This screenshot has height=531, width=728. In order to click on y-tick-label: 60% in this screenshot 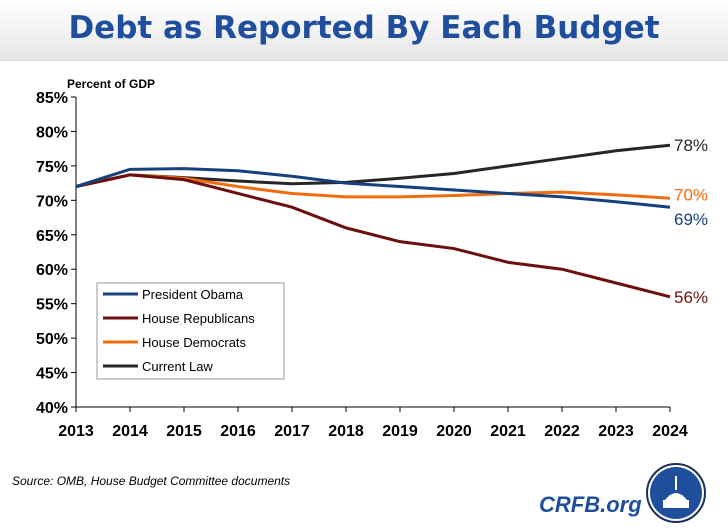, I will do `click(52, 270)`.